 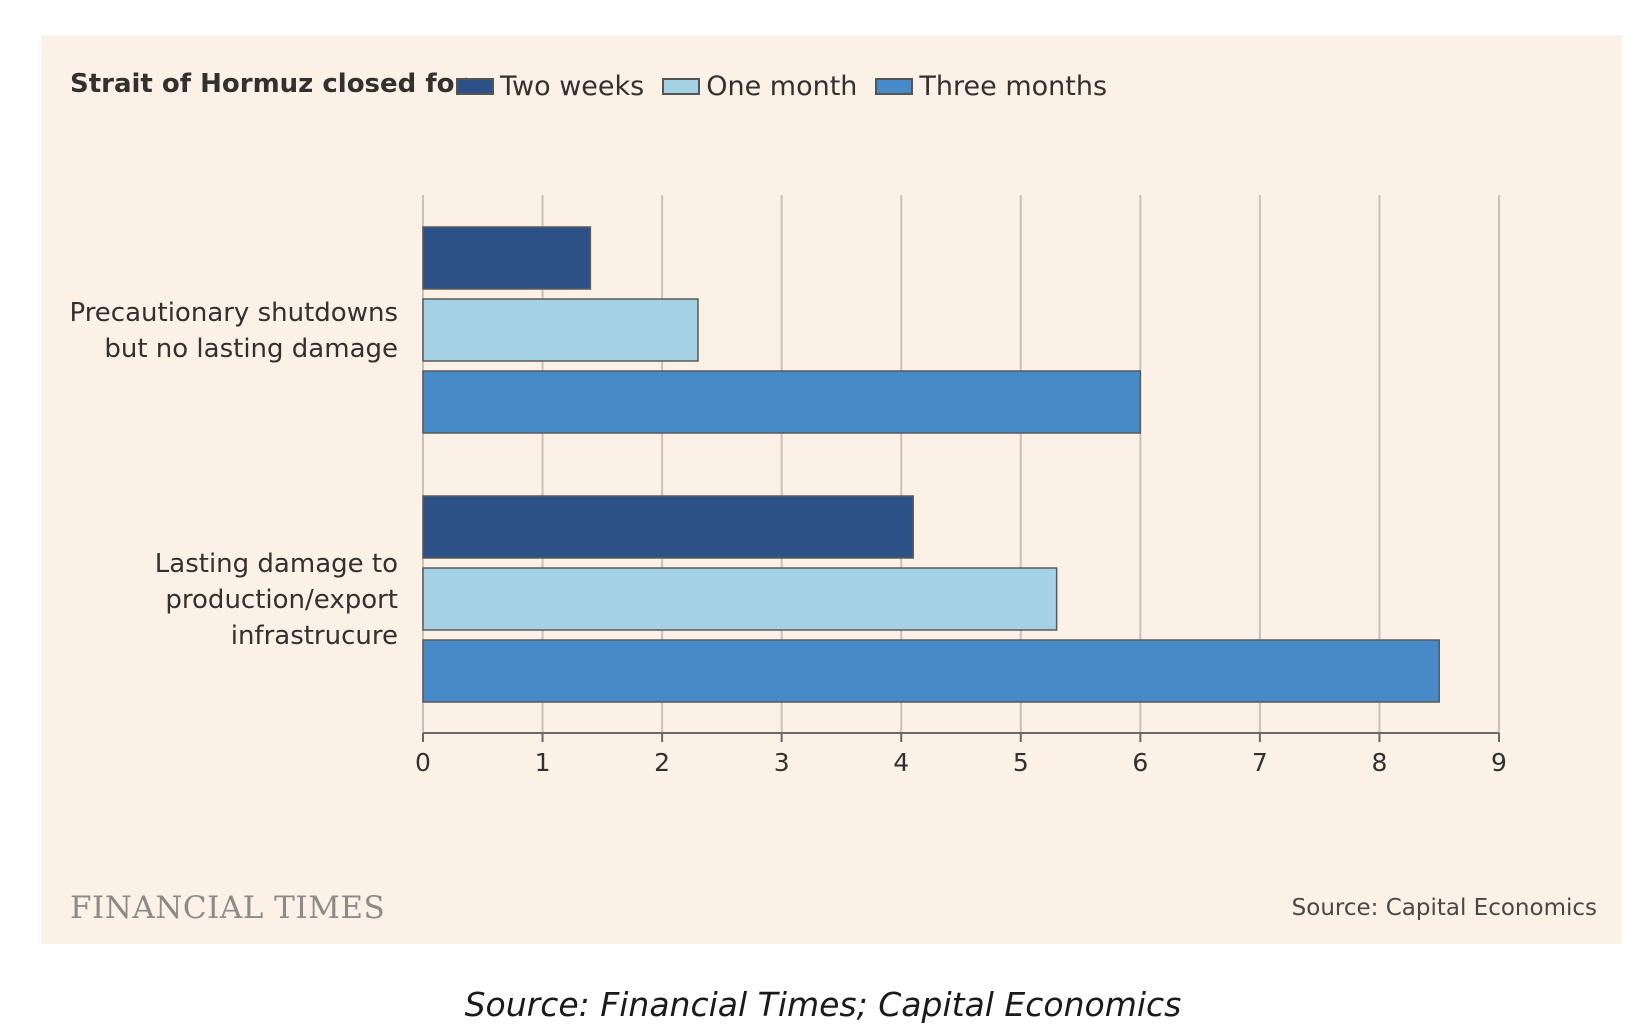 I want to click on legend-item-two-weeks: Two weeks, so click(x=550, y=86).